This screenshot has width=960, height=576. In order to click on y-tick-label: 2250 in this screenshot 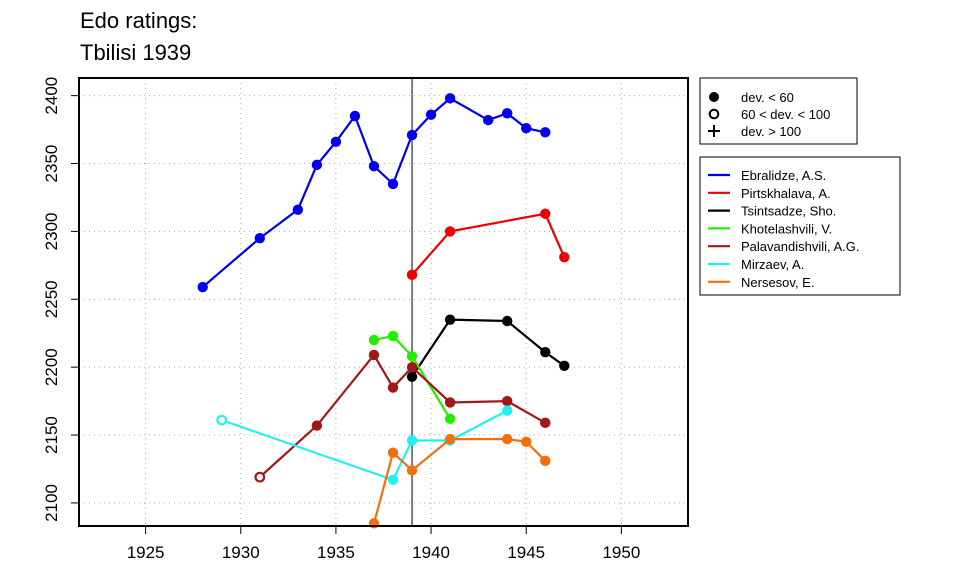, I will do `click(51, 299)`.